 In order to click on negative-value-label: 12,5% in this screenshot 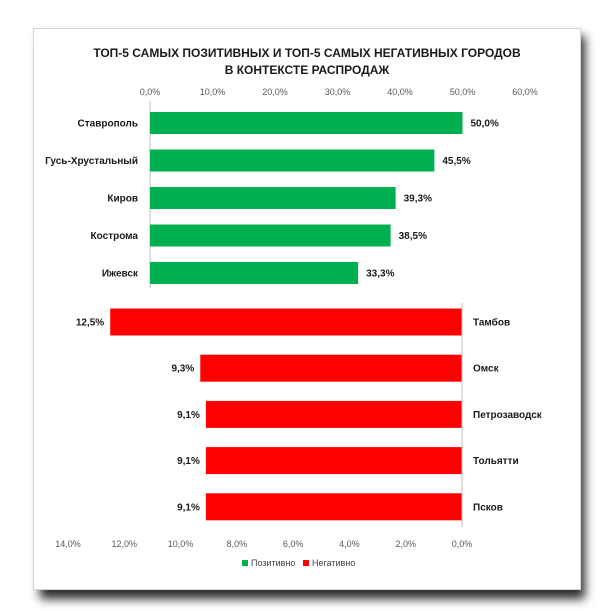, I will do `click(90, 323)`.